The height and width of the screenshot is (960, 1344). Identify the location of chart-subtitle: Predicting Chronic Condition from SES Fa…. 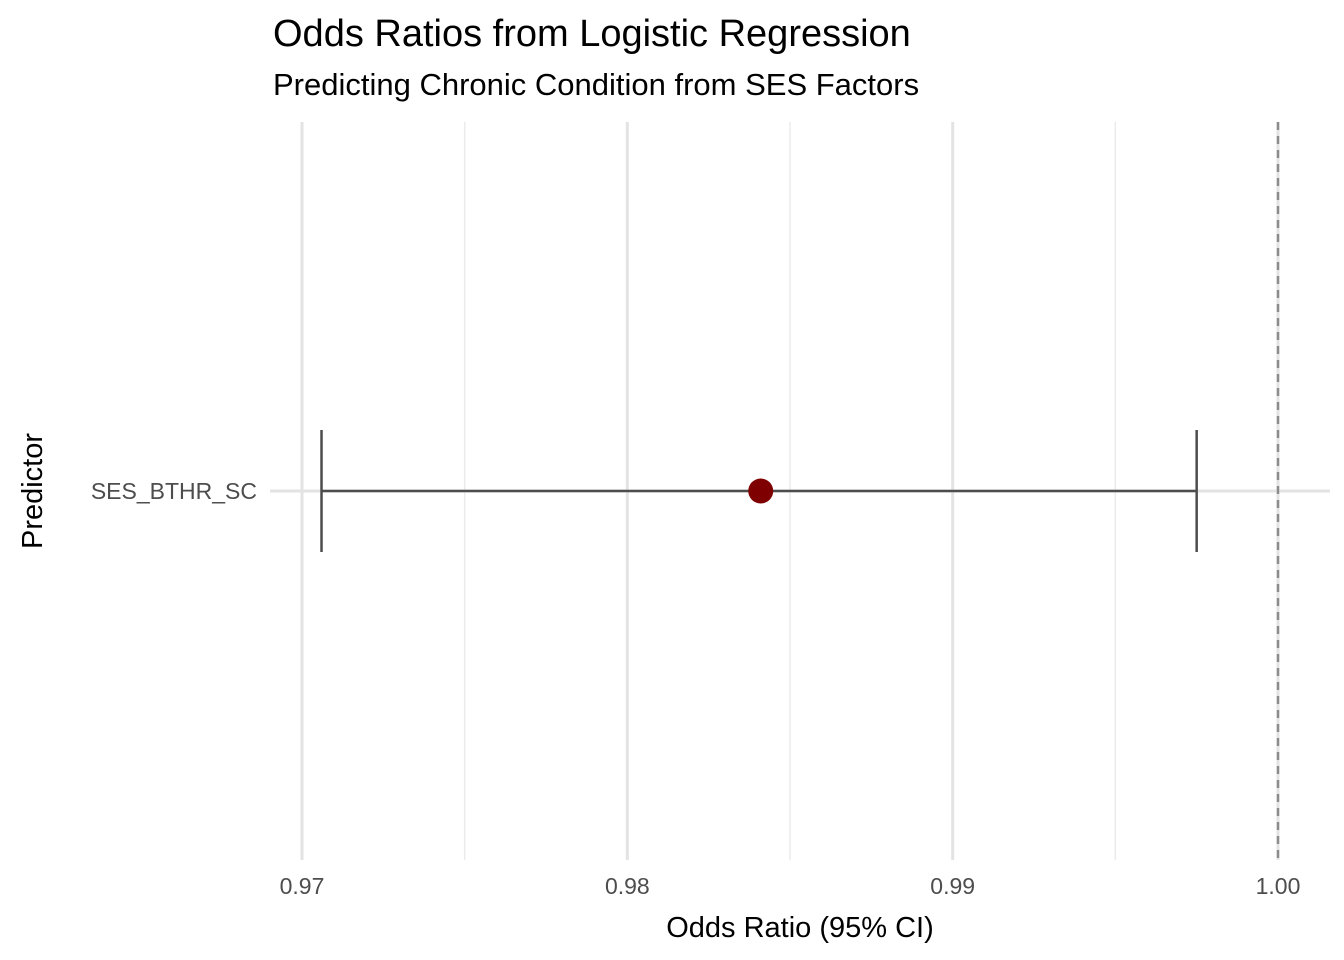
(596, 84).